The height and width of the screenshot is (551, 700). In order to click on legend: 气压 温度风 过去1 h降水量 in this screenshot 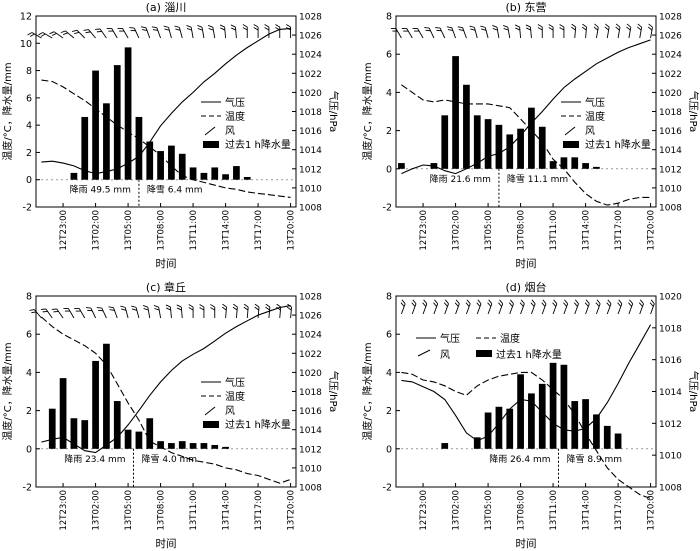, I will do `click(489, 346)`.